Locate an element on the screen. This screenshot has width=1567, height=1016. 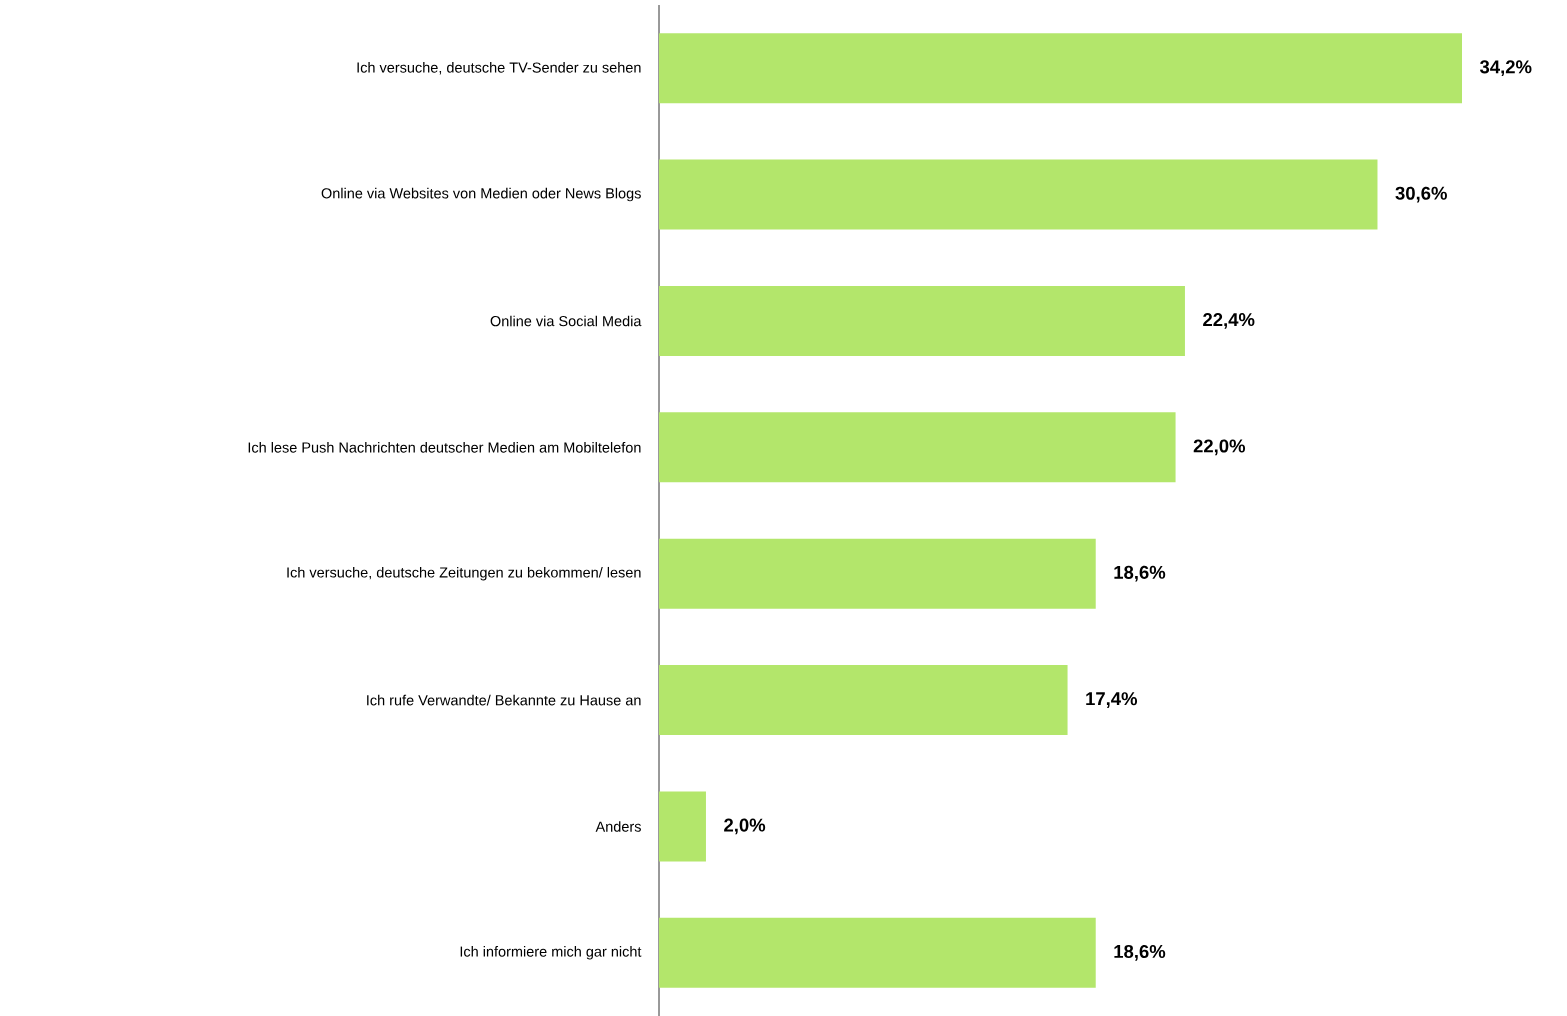
data-label: 34,2% is located at coordinates (1505, 68).